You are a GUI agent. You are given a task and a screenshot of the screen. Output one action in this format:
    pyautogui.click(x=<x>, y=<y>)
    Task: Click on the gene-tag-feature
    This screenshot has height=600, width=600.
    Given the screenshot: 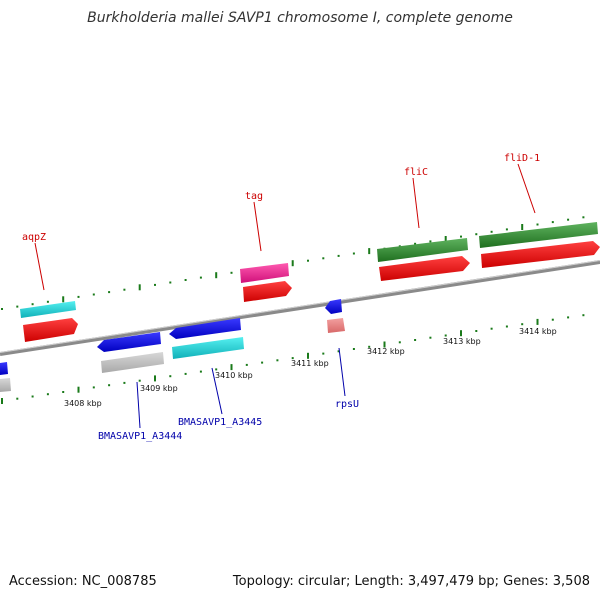 What is the action you would take?
    pyautogui.click(x=264, y=273)
    